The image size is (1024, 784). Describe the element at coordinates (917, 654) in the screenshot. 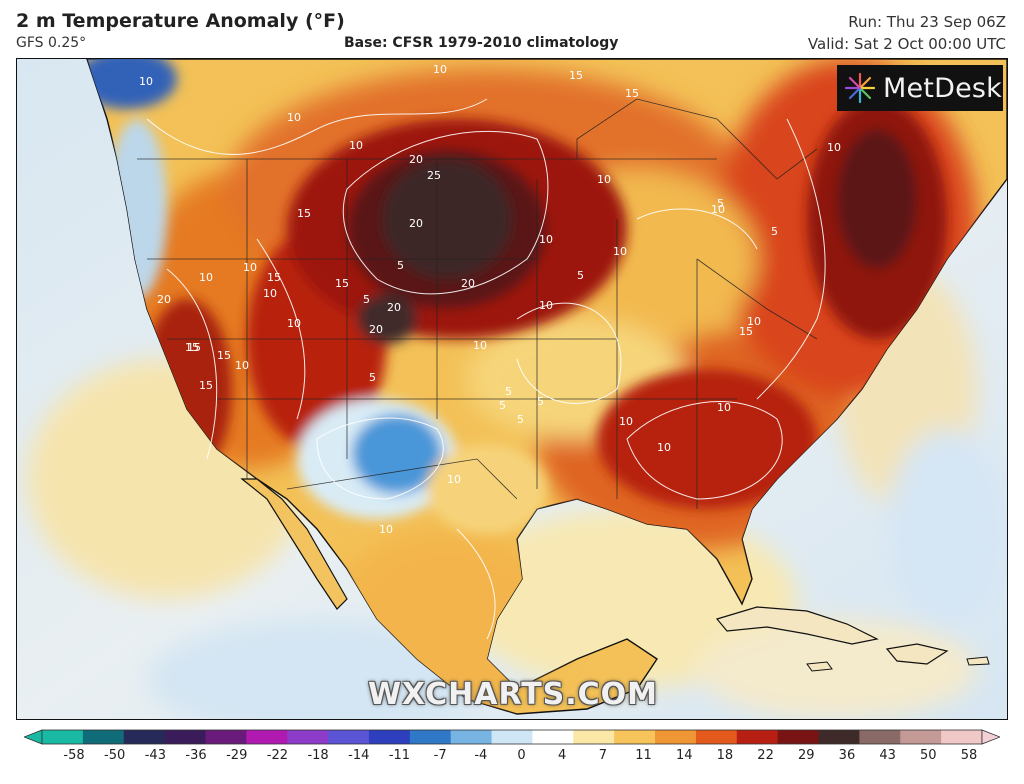

I see `land-hispaniola` at that location.